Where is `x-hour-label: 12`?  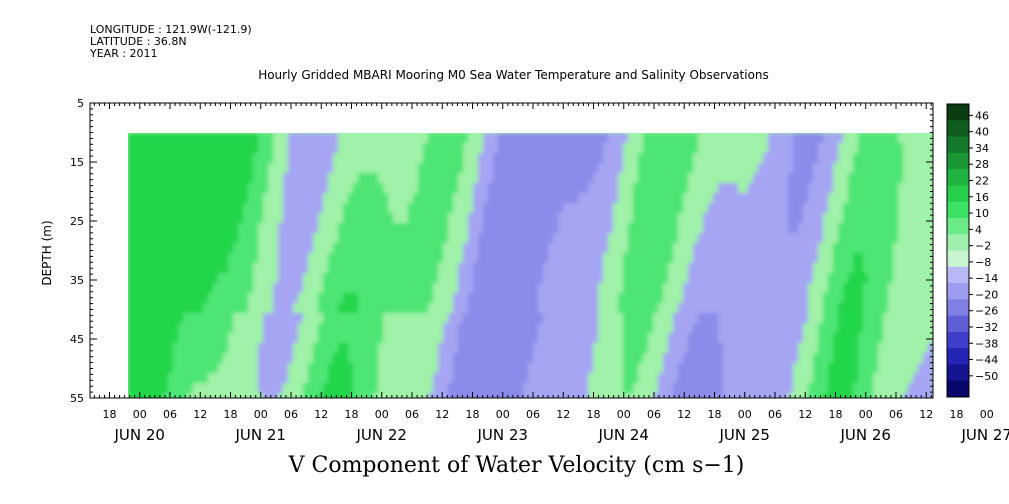 x-hour-label: 12 is located at coordinates (442, 414).